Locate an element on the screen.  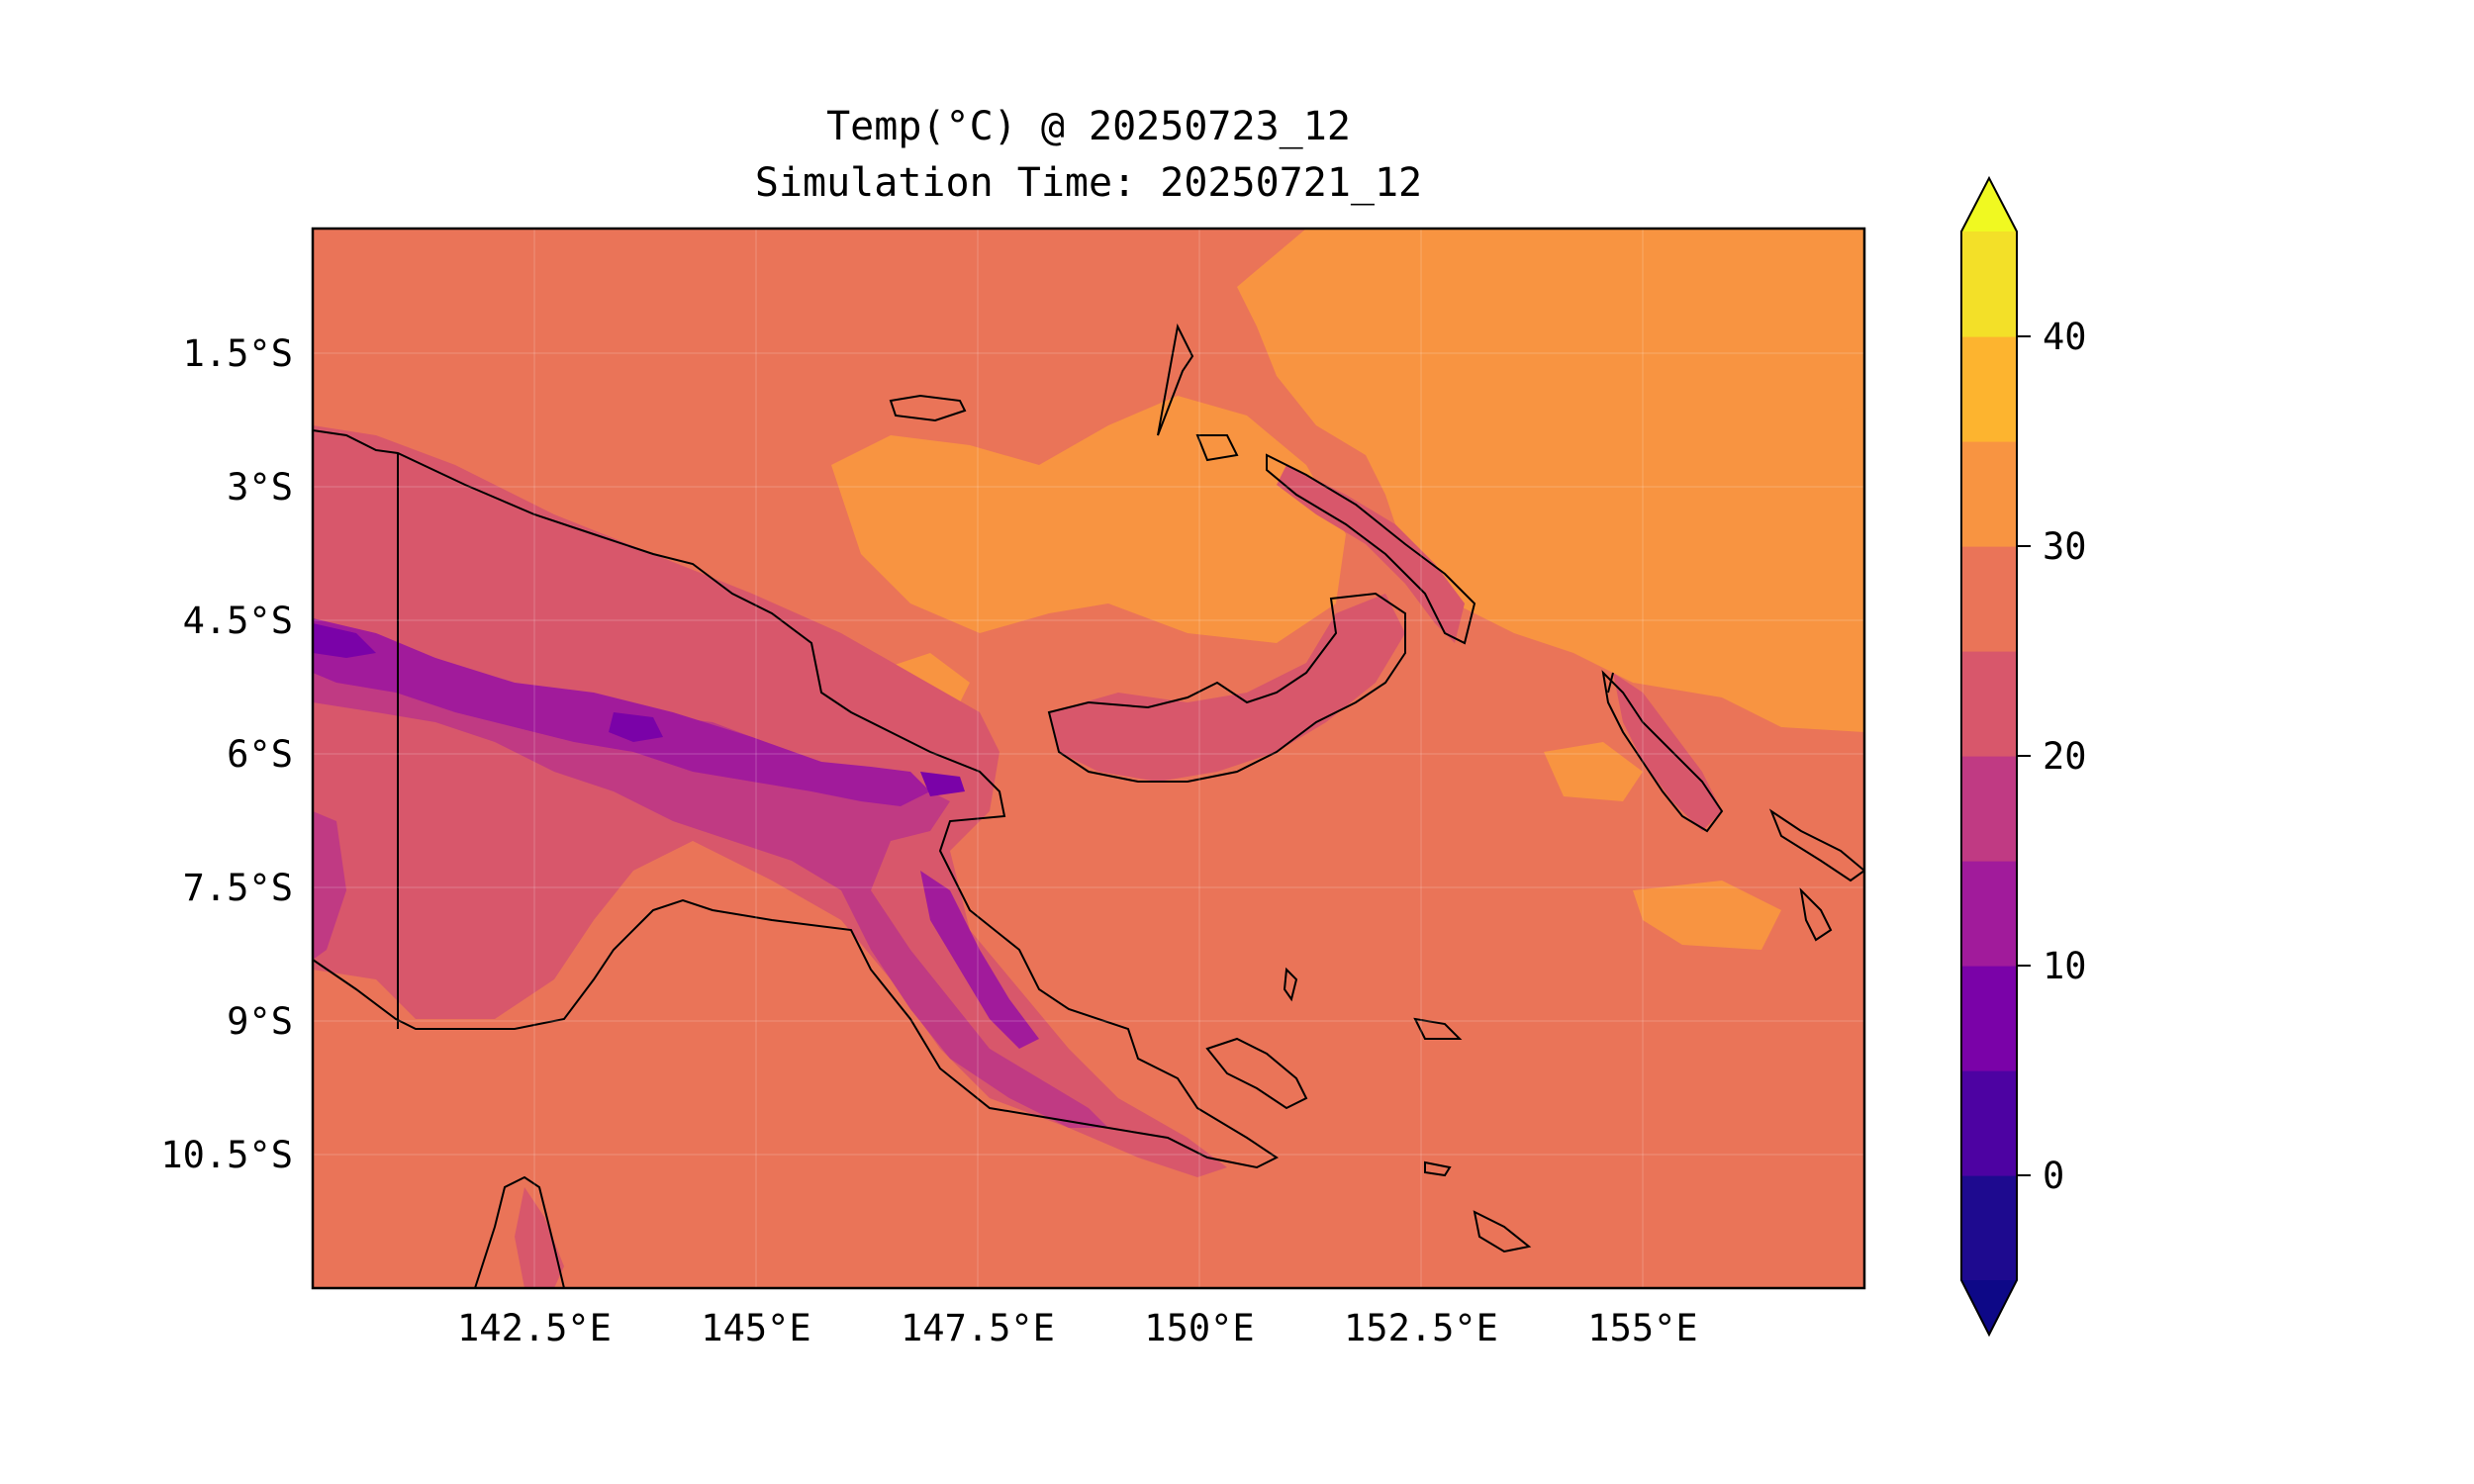
lat-tick-label: 6°S is located at coordinates (260, 754).